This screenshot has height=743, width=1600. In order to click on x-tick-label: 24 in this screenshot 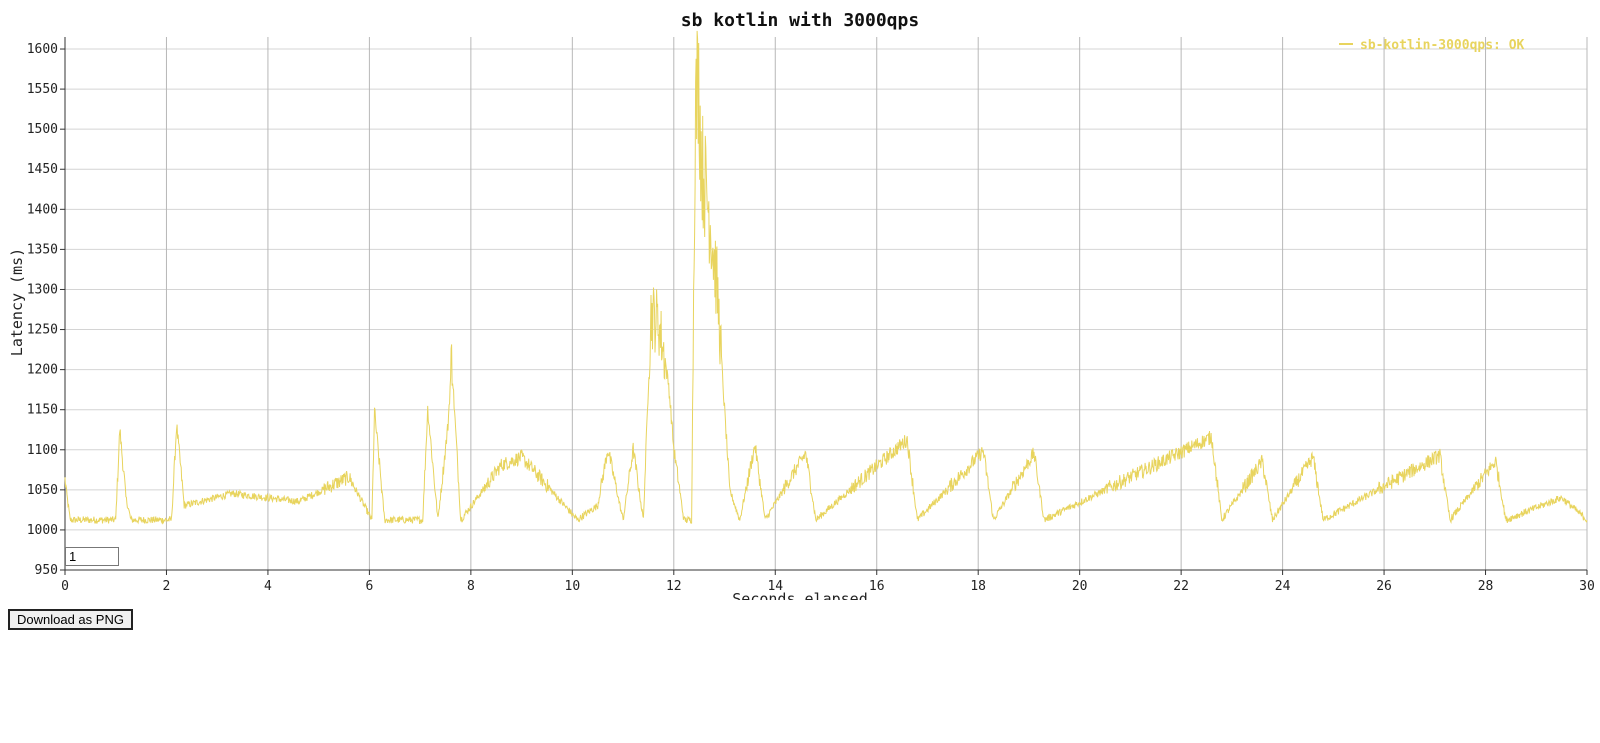, I will do `click(1283, 586)`.